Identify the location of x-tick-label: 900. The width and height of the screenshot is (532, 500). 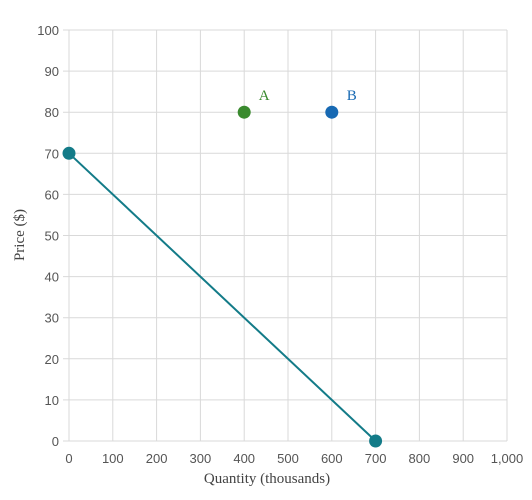
(463, 458).